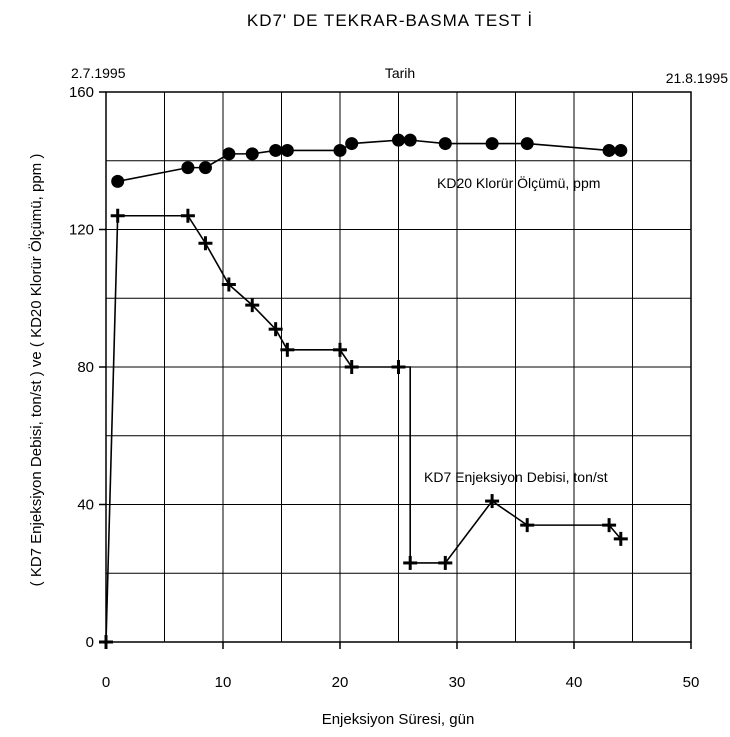  I want to click on x-tick-label: 10, so click(223, 682).